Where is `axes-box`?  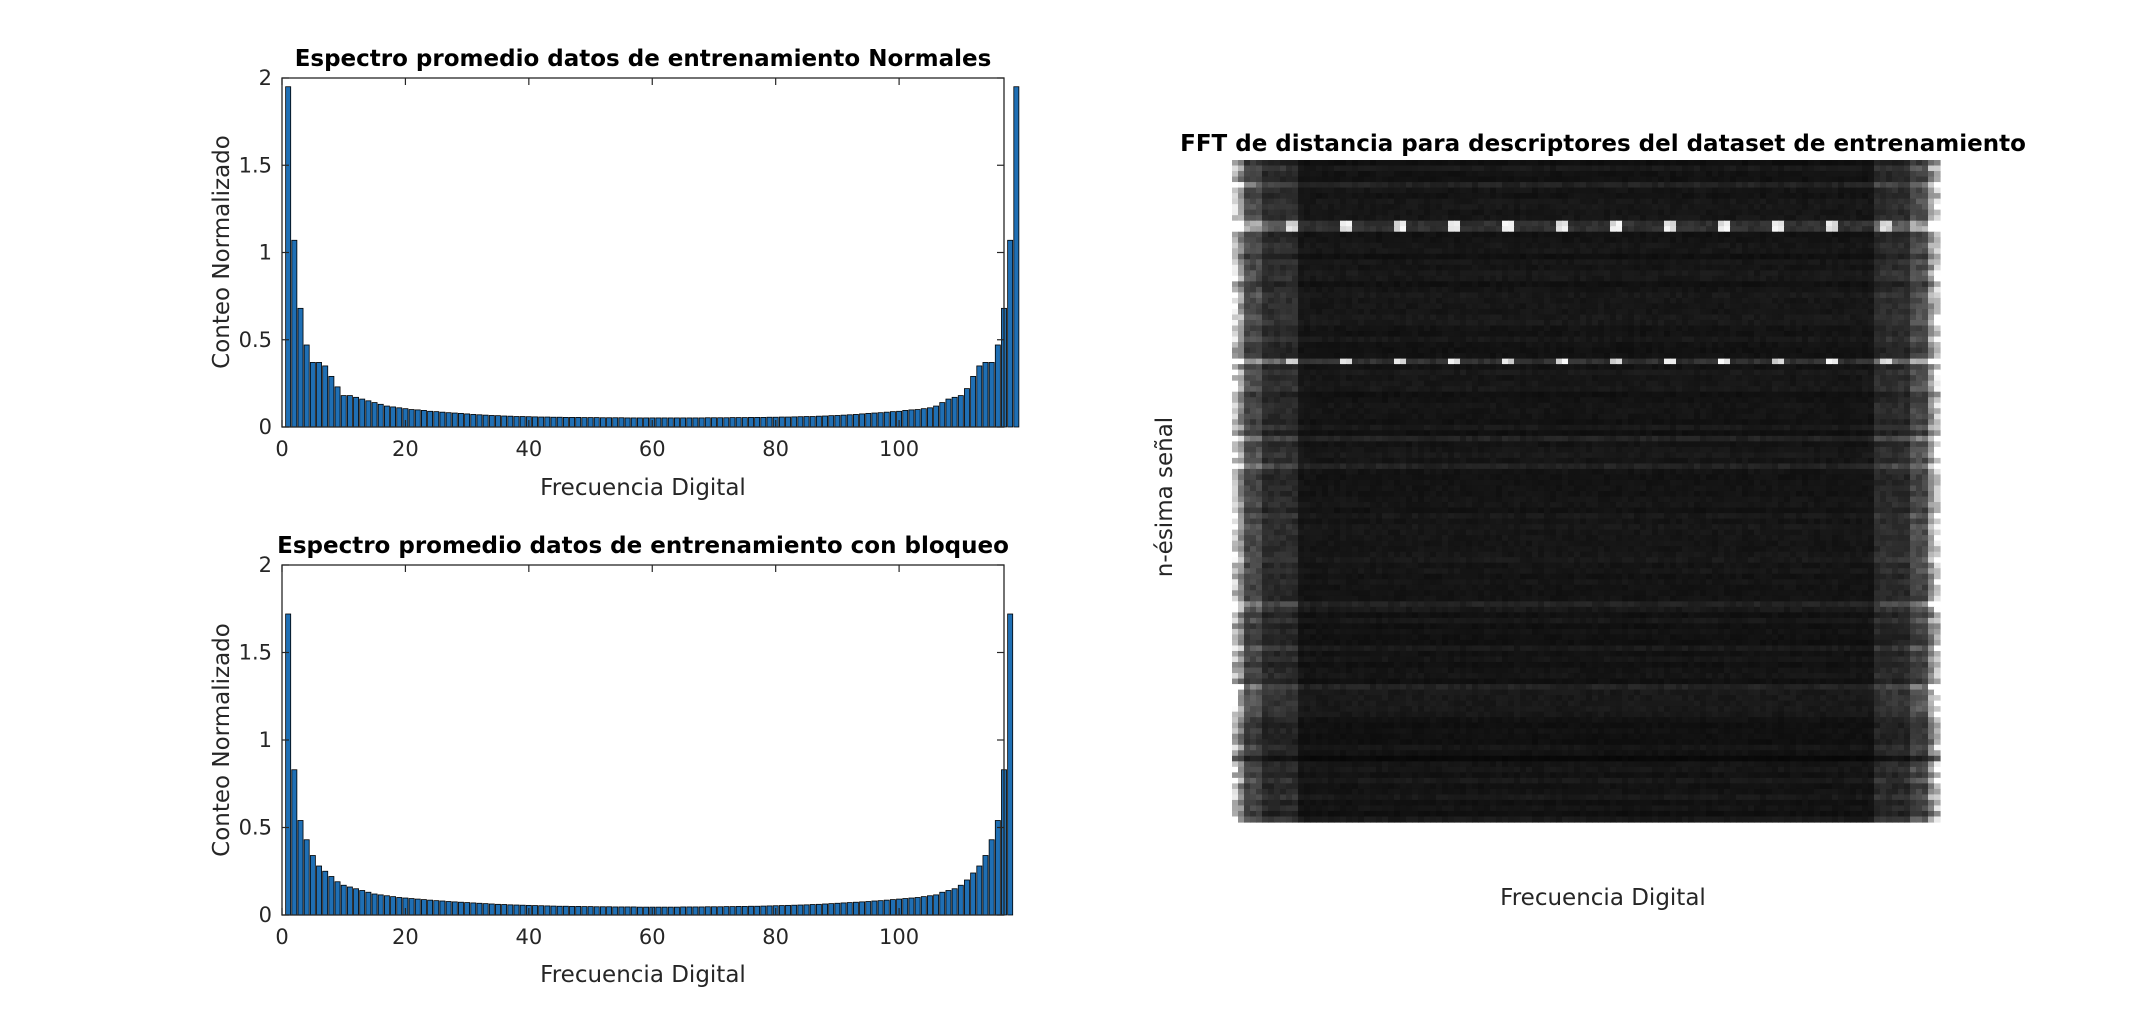 axes-box is located at coordinates (643, 252).